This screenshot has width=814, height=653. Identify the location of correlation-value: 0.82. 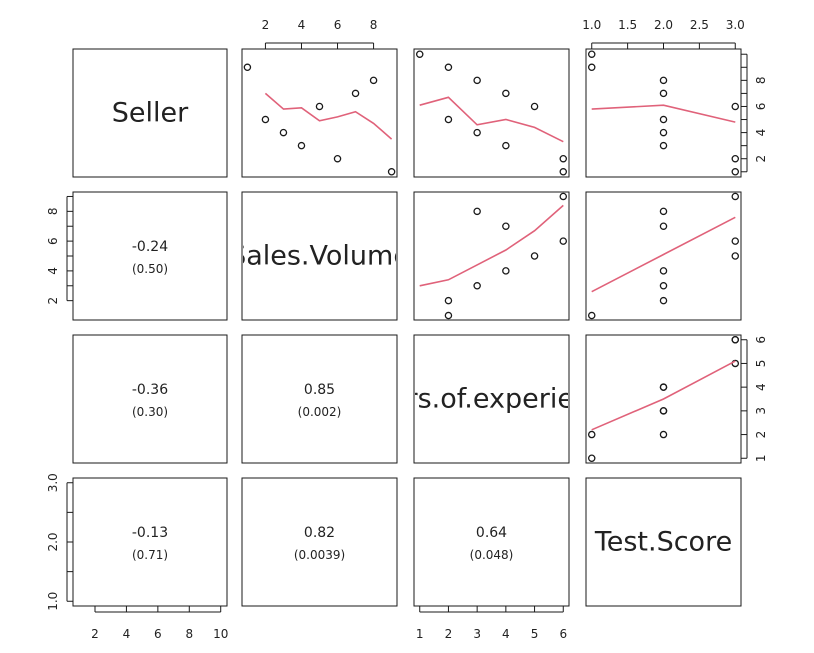
(319, 533).